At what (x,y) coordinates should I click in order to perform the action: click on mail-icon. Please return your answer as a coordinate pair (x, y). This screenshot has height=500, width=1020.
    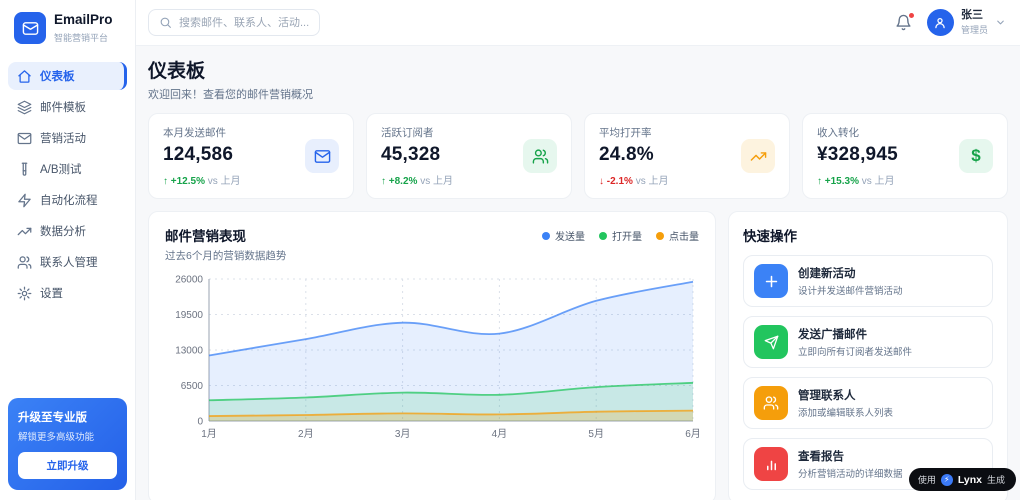
    Looking at the image, I should click on (24, 138).